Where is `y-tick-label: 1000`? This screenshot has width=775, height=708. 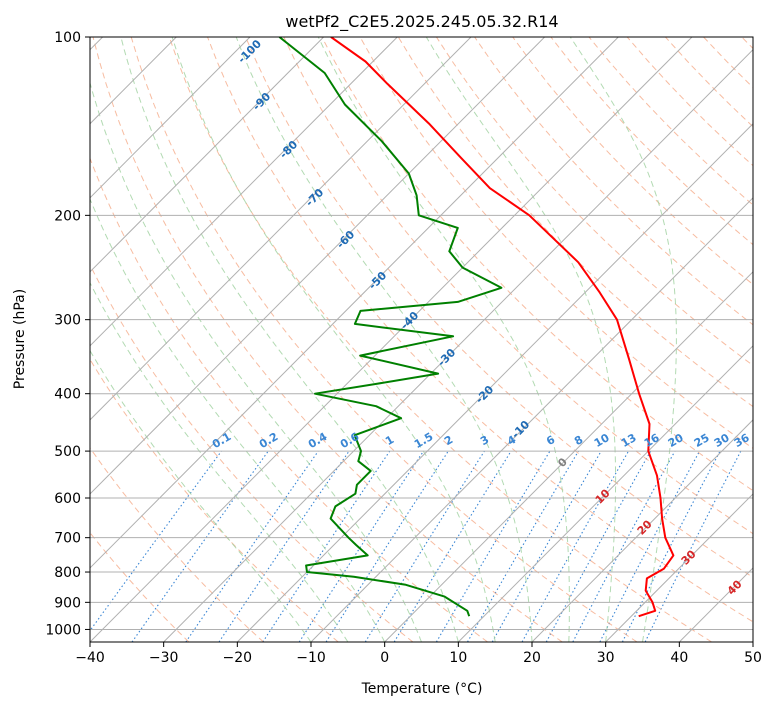 y-tick-label: 1000 is located at coordinates (63, 630).